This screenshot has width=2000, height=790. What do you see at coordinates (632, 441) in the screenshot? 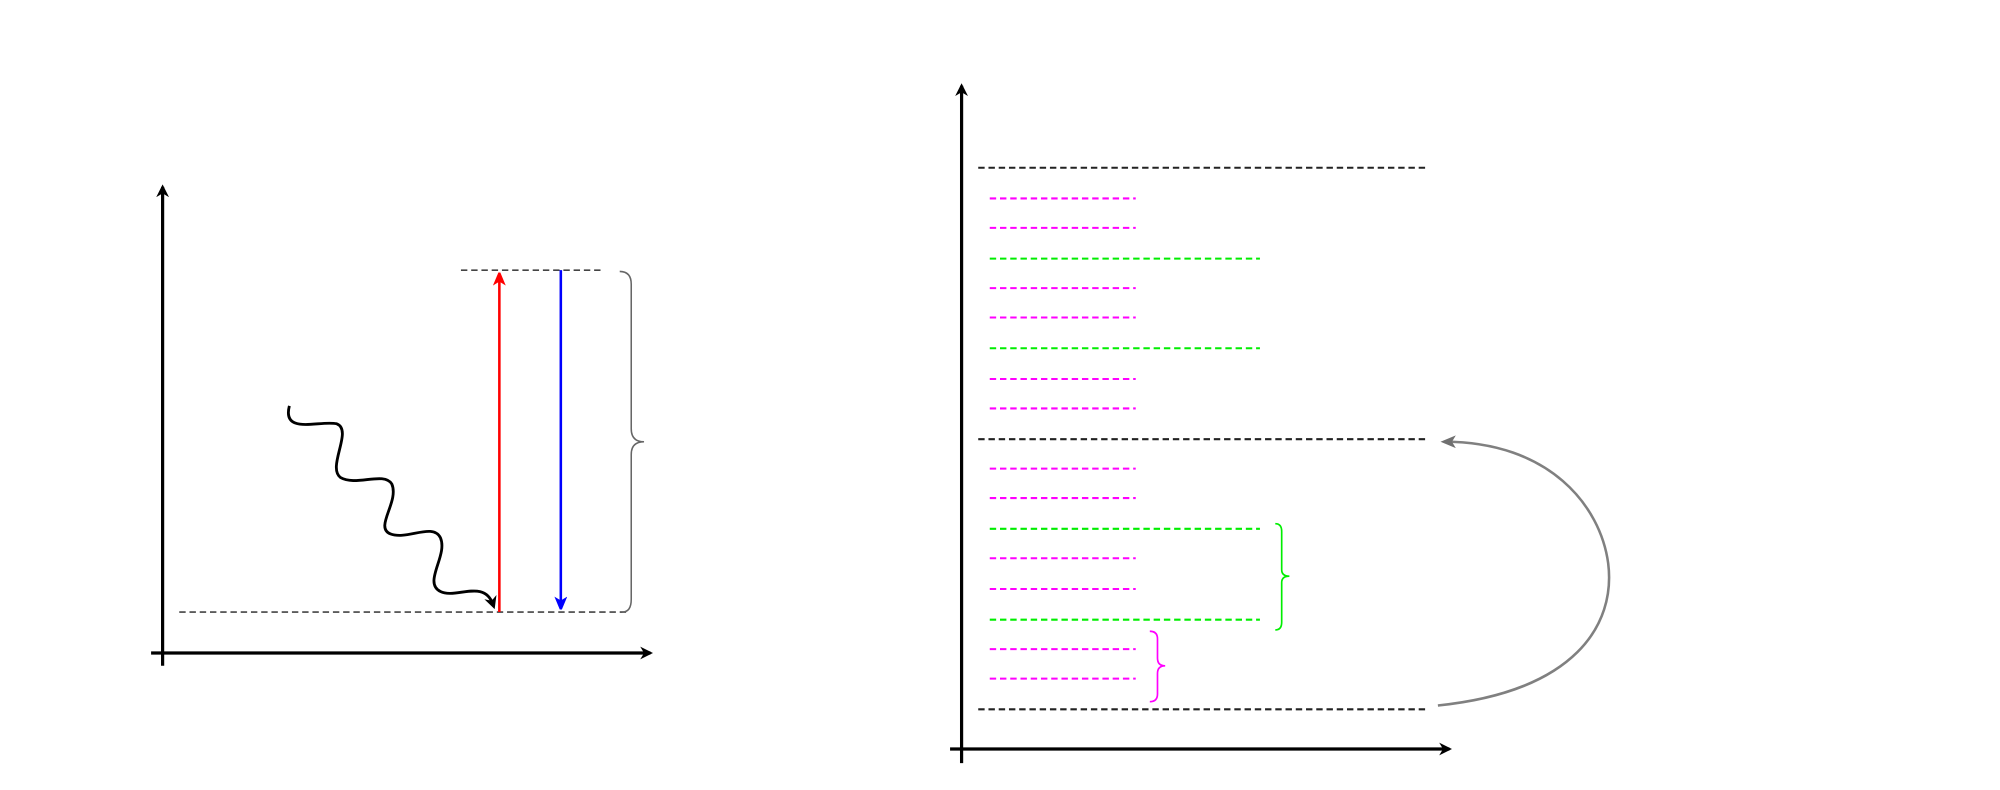
I see `energy-gap-brace` at bounding box center [632, 441].